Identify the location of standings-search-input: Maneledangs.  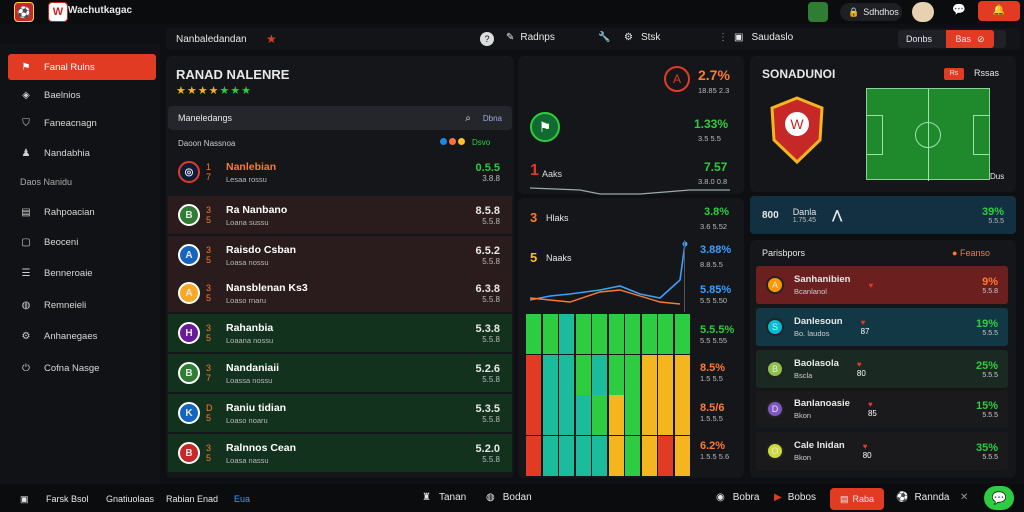
(205, 118).